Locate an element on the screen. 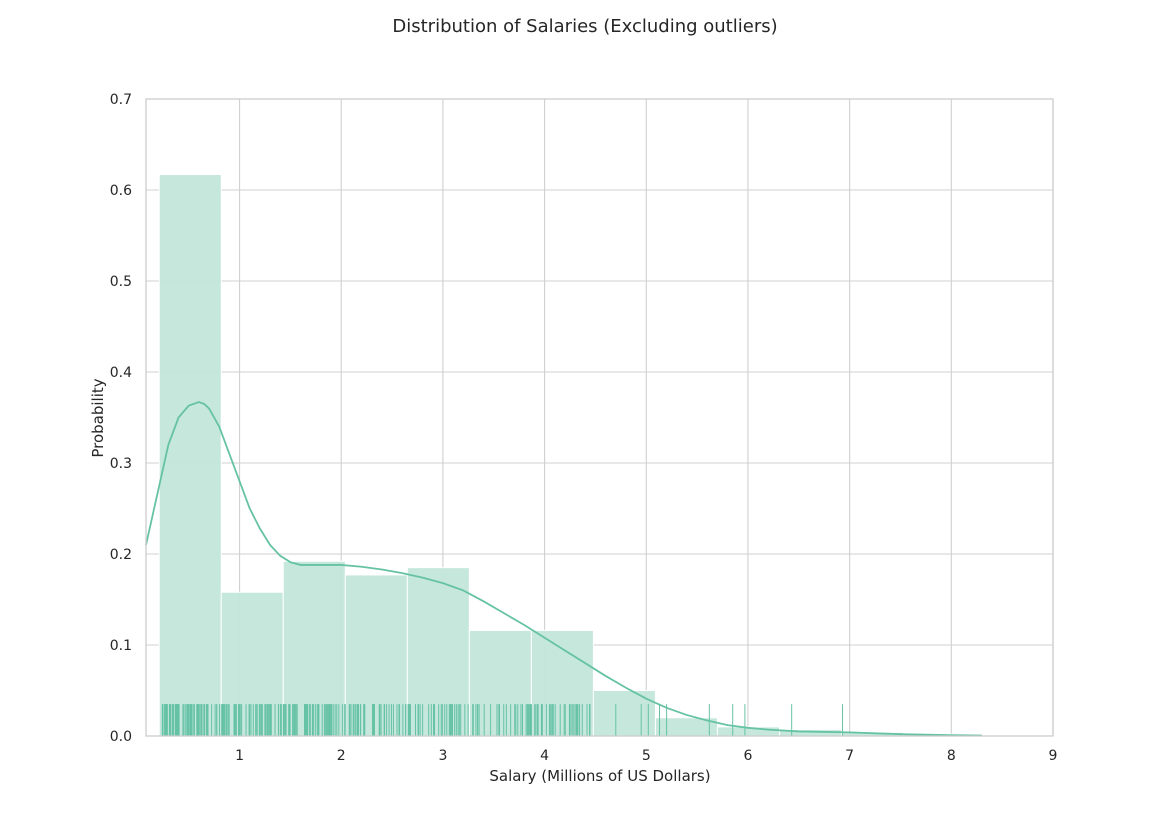 The image size is (1170, 827). y-tick-label: 0.4 is located at coordinates (121, 373).